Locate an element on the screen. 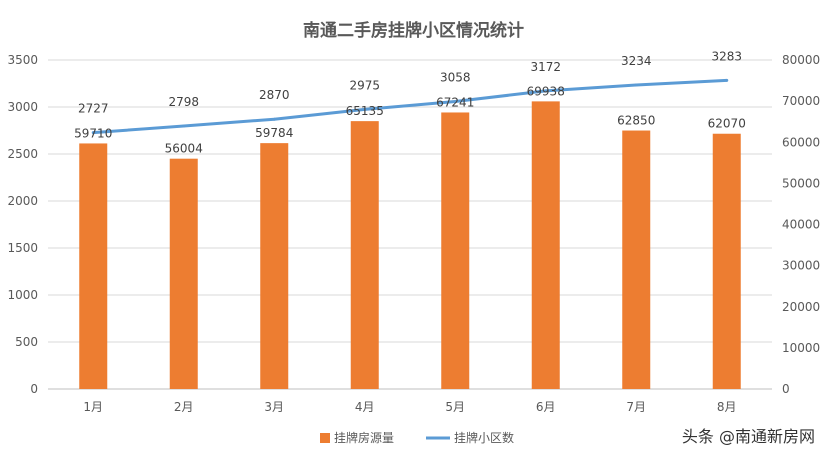  line-data-label: 2975 is located at coordinates (364, 85).